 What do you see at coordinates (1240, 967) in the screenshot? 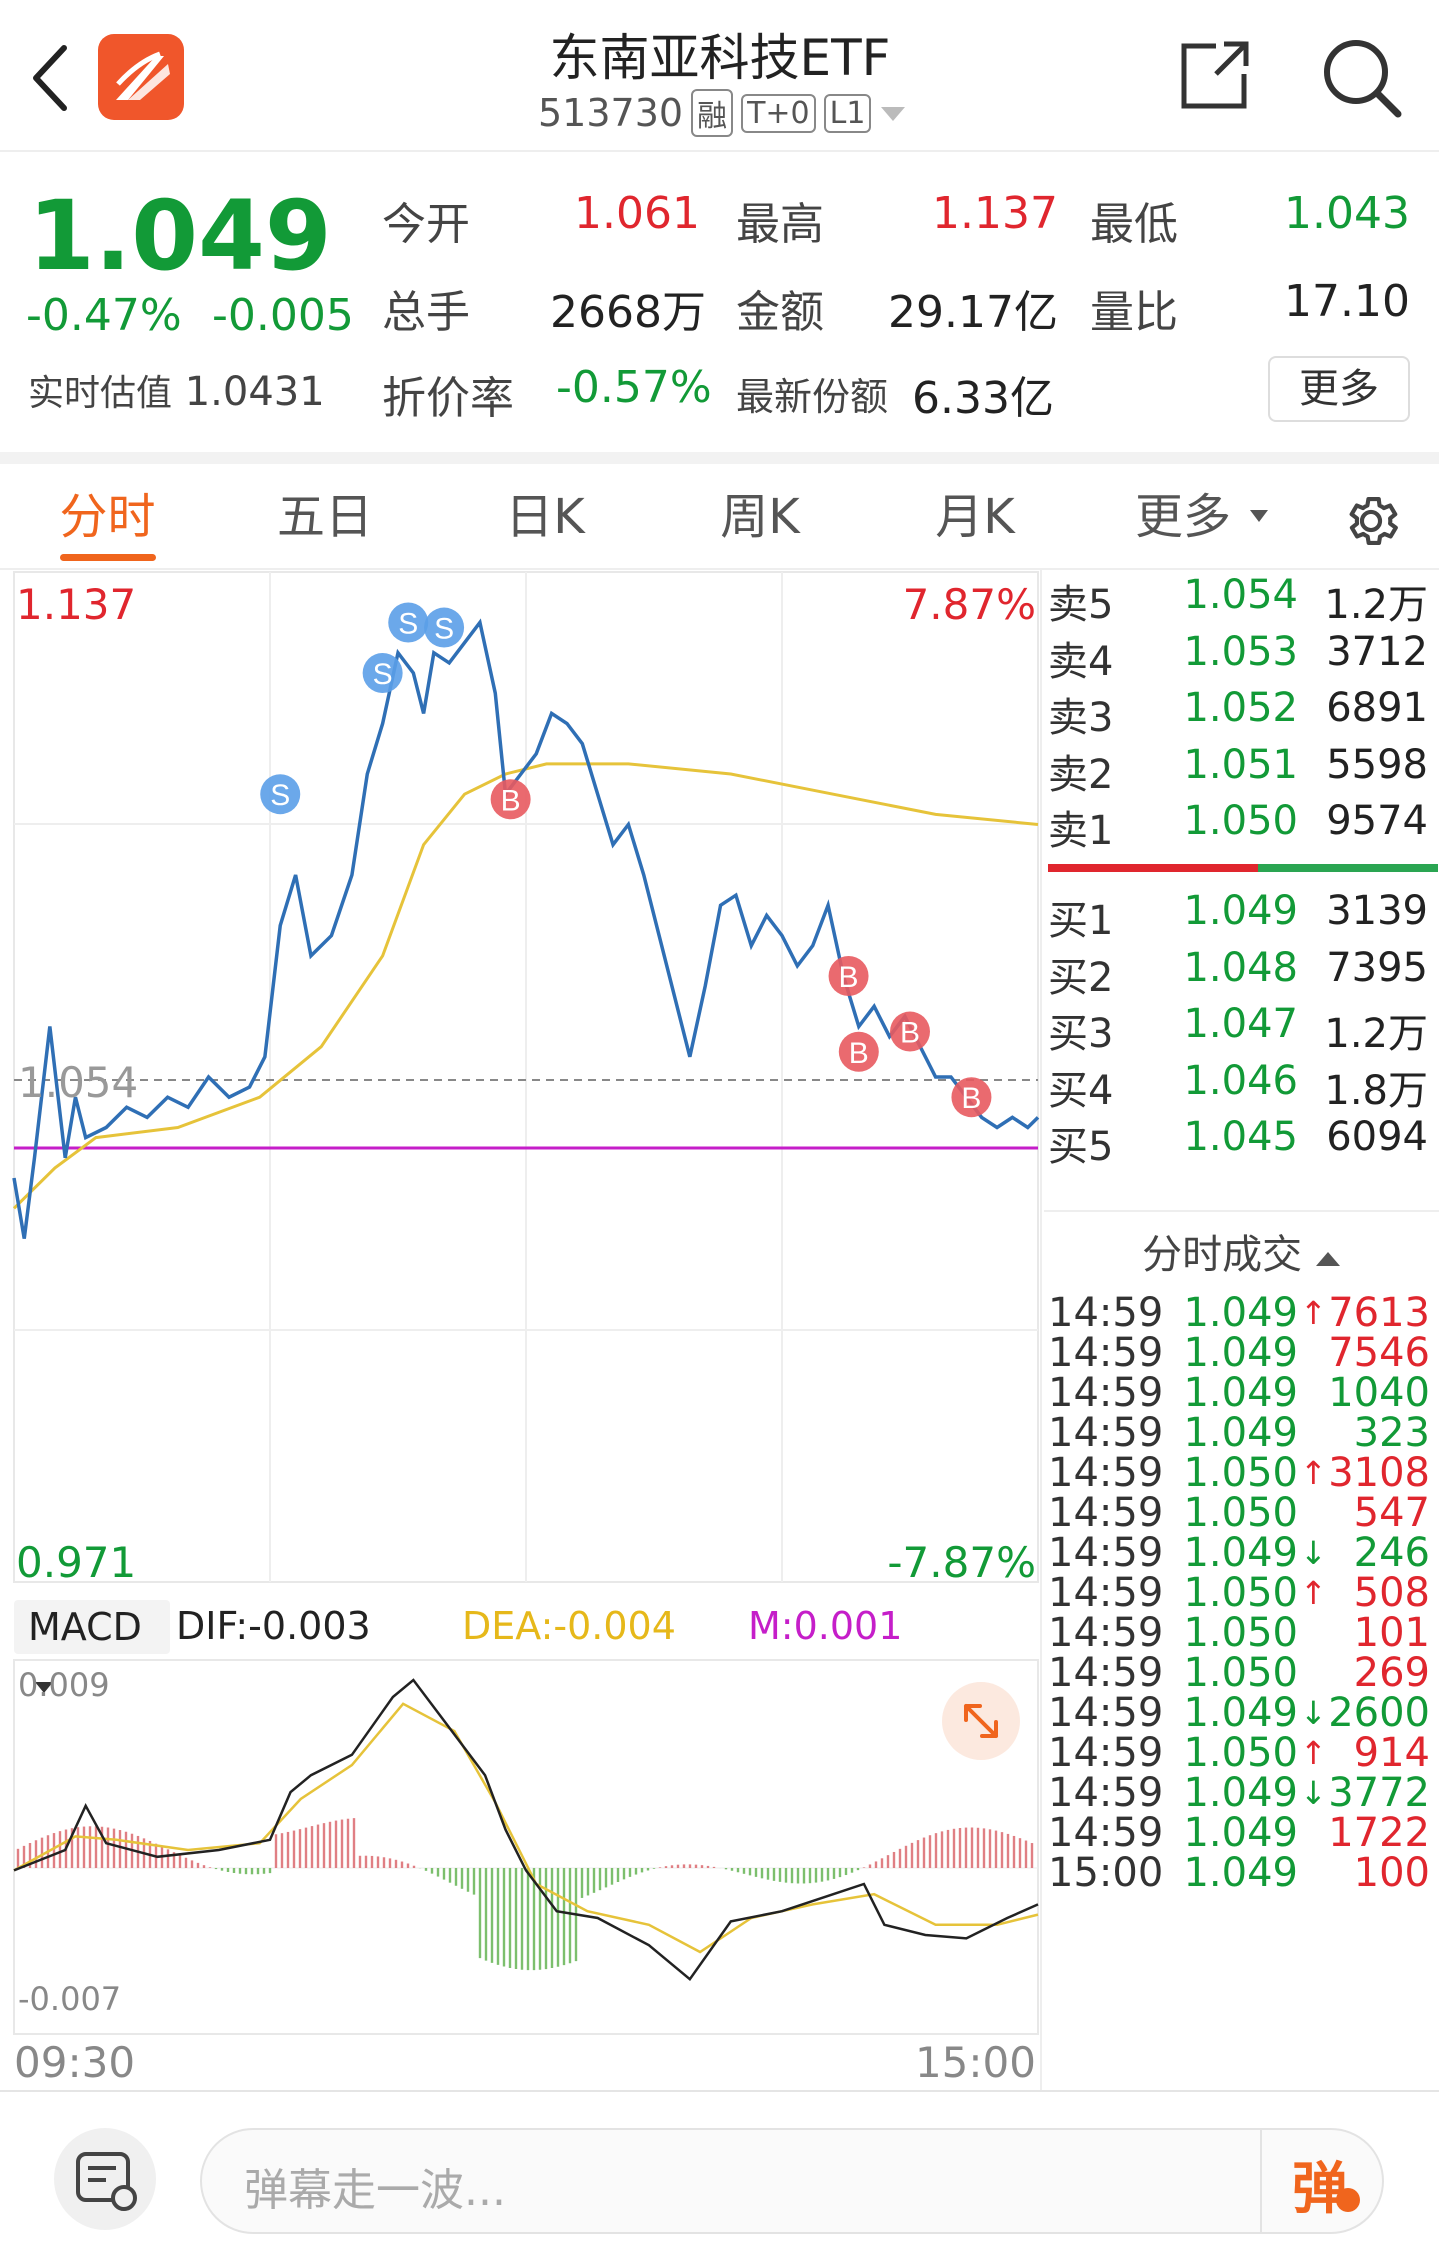
I see `bid-price: 1.048` at bounding box center [1240, 967].